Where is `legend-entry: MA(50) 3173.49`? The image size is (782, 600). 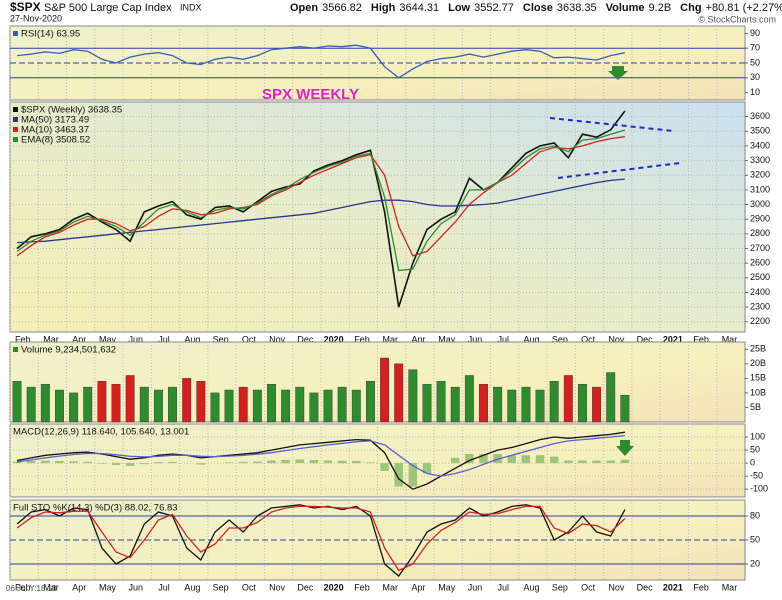
legend-entry: MA(50) 3173.49 is located at coordinates (55, 120).